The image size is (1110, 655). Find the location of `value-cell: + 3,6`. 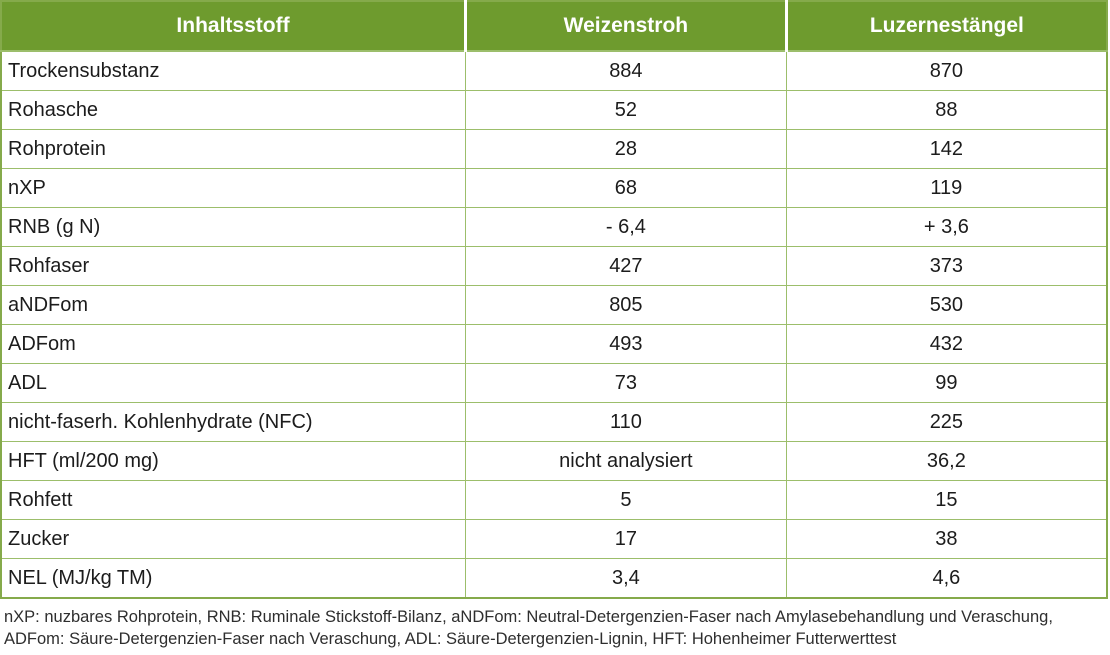

value-cell: + 3,6 is located at coordinates (946, 227).